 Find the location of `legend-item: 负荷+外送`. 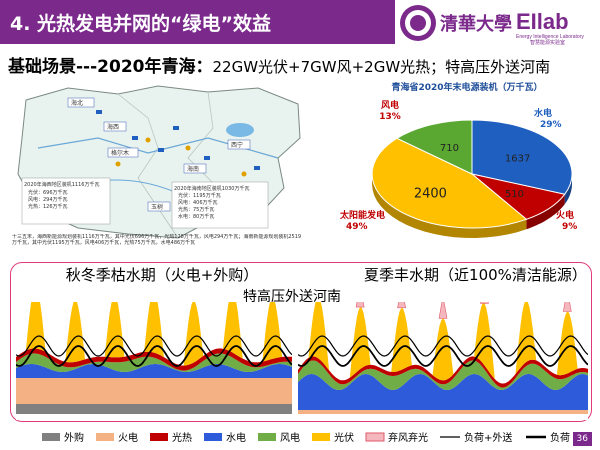

legend-item: 负荷+外送 is located at coordinates (476, 437).